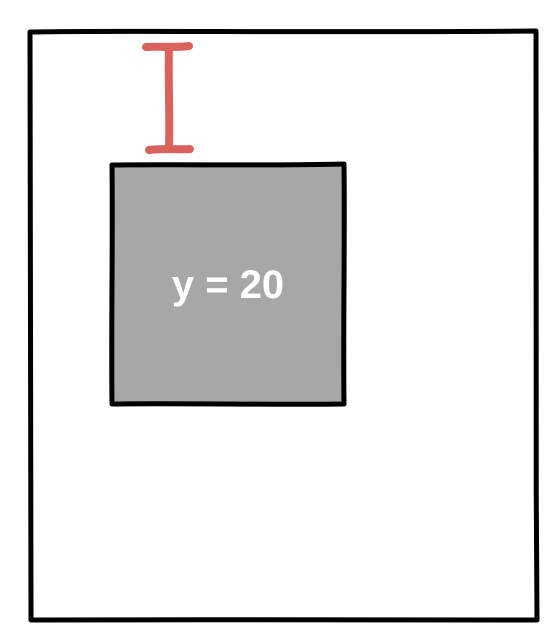 This screenshot has height=640, width=560. What do you see at coordinates (169, 149) in the screenshot?
I see `offset-marker-bottom-cap` at bounding box center [169, 149].